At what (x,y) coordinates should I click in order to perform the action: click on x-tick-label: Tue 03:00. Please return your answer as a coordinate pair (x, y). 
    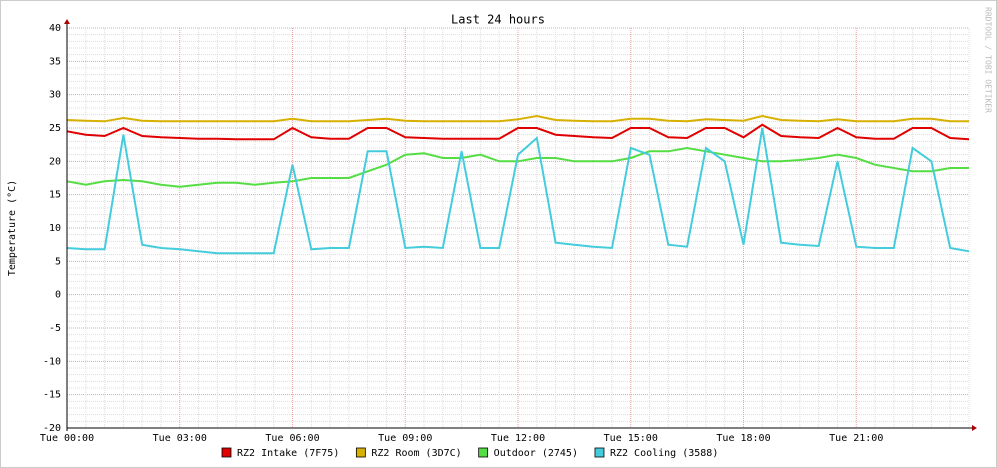
    Looking at the image, I should click on (180, 438).